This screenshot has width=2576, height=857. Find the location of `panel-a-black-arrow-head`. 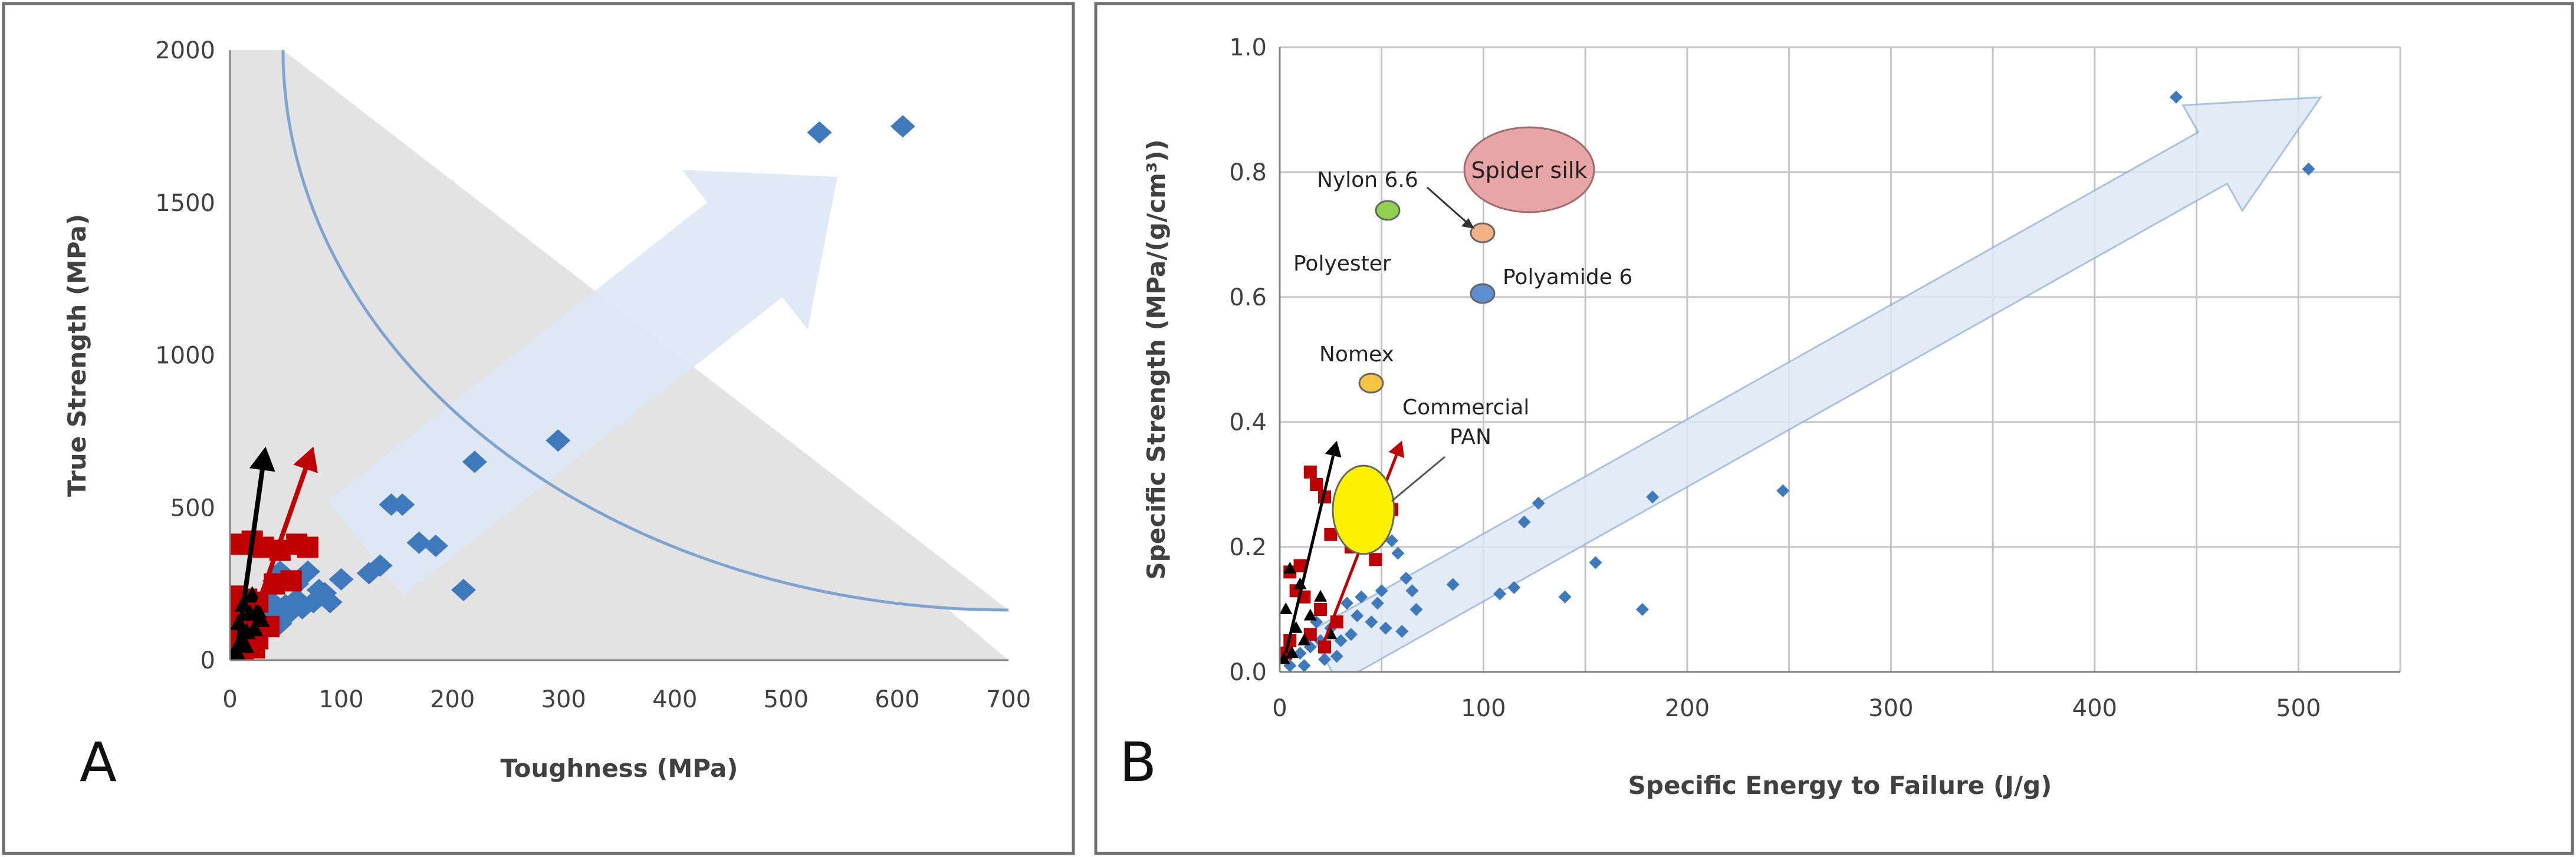

panel-a-black-arrow-head is located at coordinates (262, 459).